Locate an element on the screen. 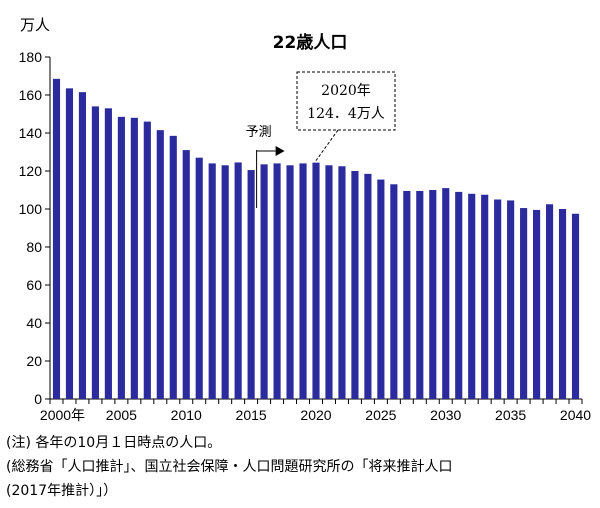  callout-year-label: 2020年 is located at coordinates (346, 91).